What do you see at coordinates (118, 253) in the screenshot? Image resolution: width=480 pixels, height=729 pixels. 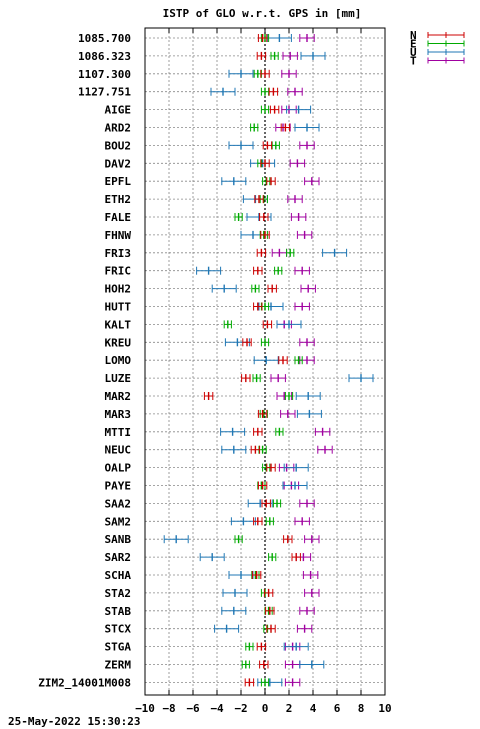 I see `category-label: FRI3` at bounding box center [118, 253].